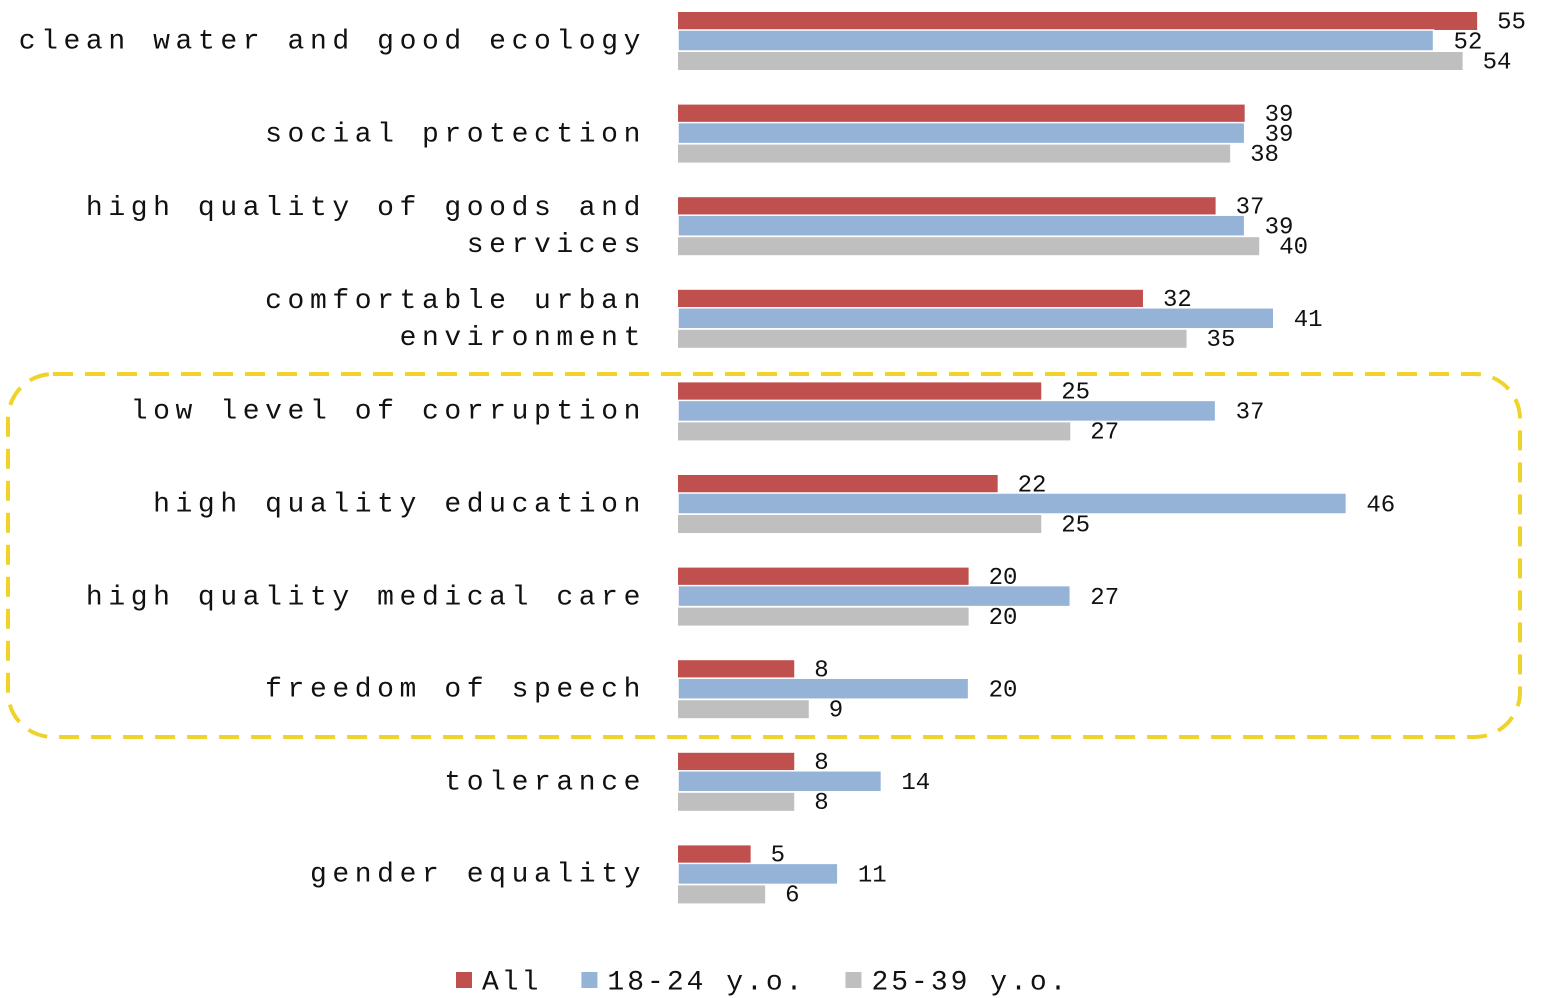 The height and width of the screenshot is (998, 1544). Describe the element at coordinates (872, 876) in the screenshot. I see `value-label: 11` at that location.